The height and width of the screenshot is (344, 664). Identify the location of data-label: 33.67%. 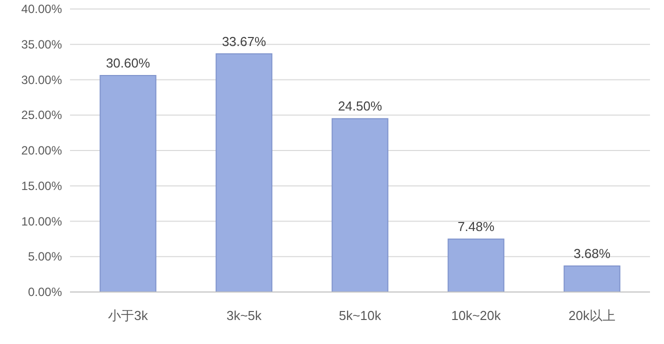
(244, 41).